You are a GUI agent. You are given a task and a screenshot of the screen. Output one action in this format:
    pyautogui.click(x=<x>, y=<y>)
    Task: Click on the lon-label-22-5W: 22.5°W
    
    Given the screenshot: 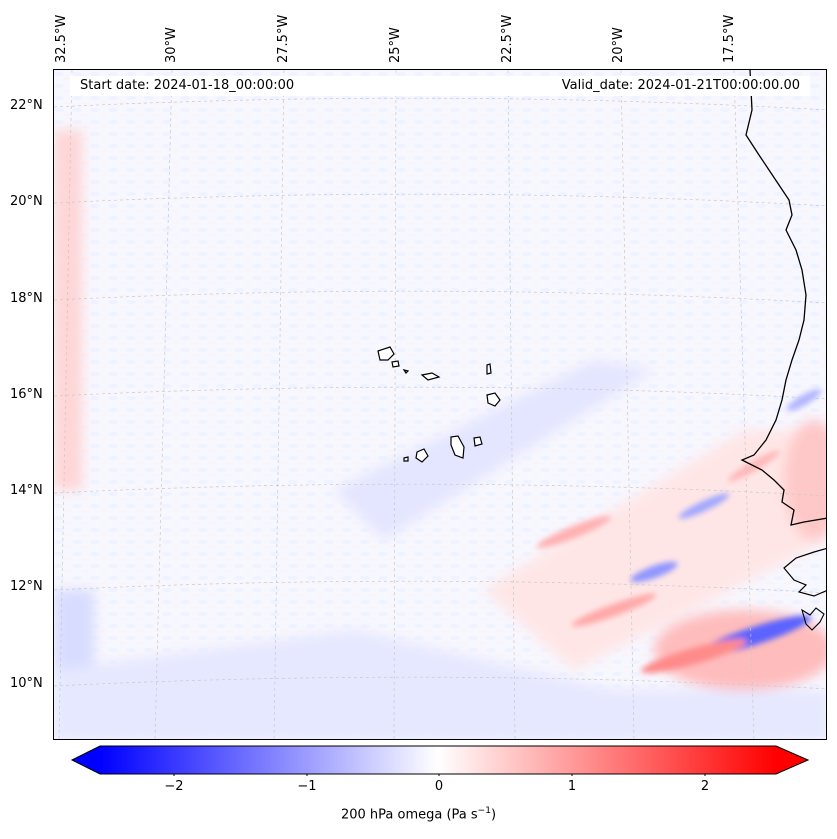 What is the action you would take?
    pyautogui.click(x=507, y=38)
    